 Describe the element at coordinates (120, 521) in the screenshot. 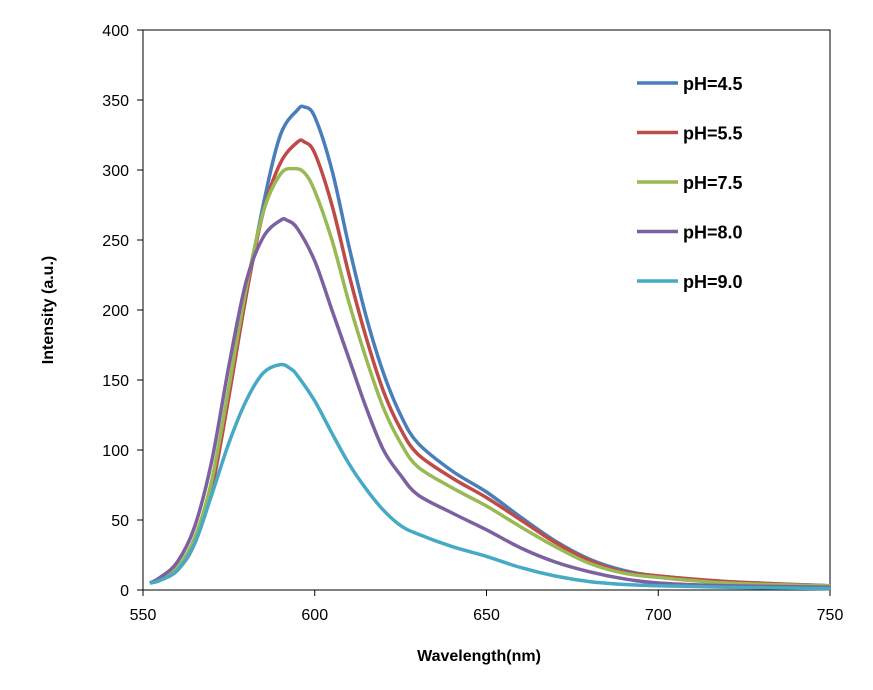

I see `y-tick-label: 50` at that location.